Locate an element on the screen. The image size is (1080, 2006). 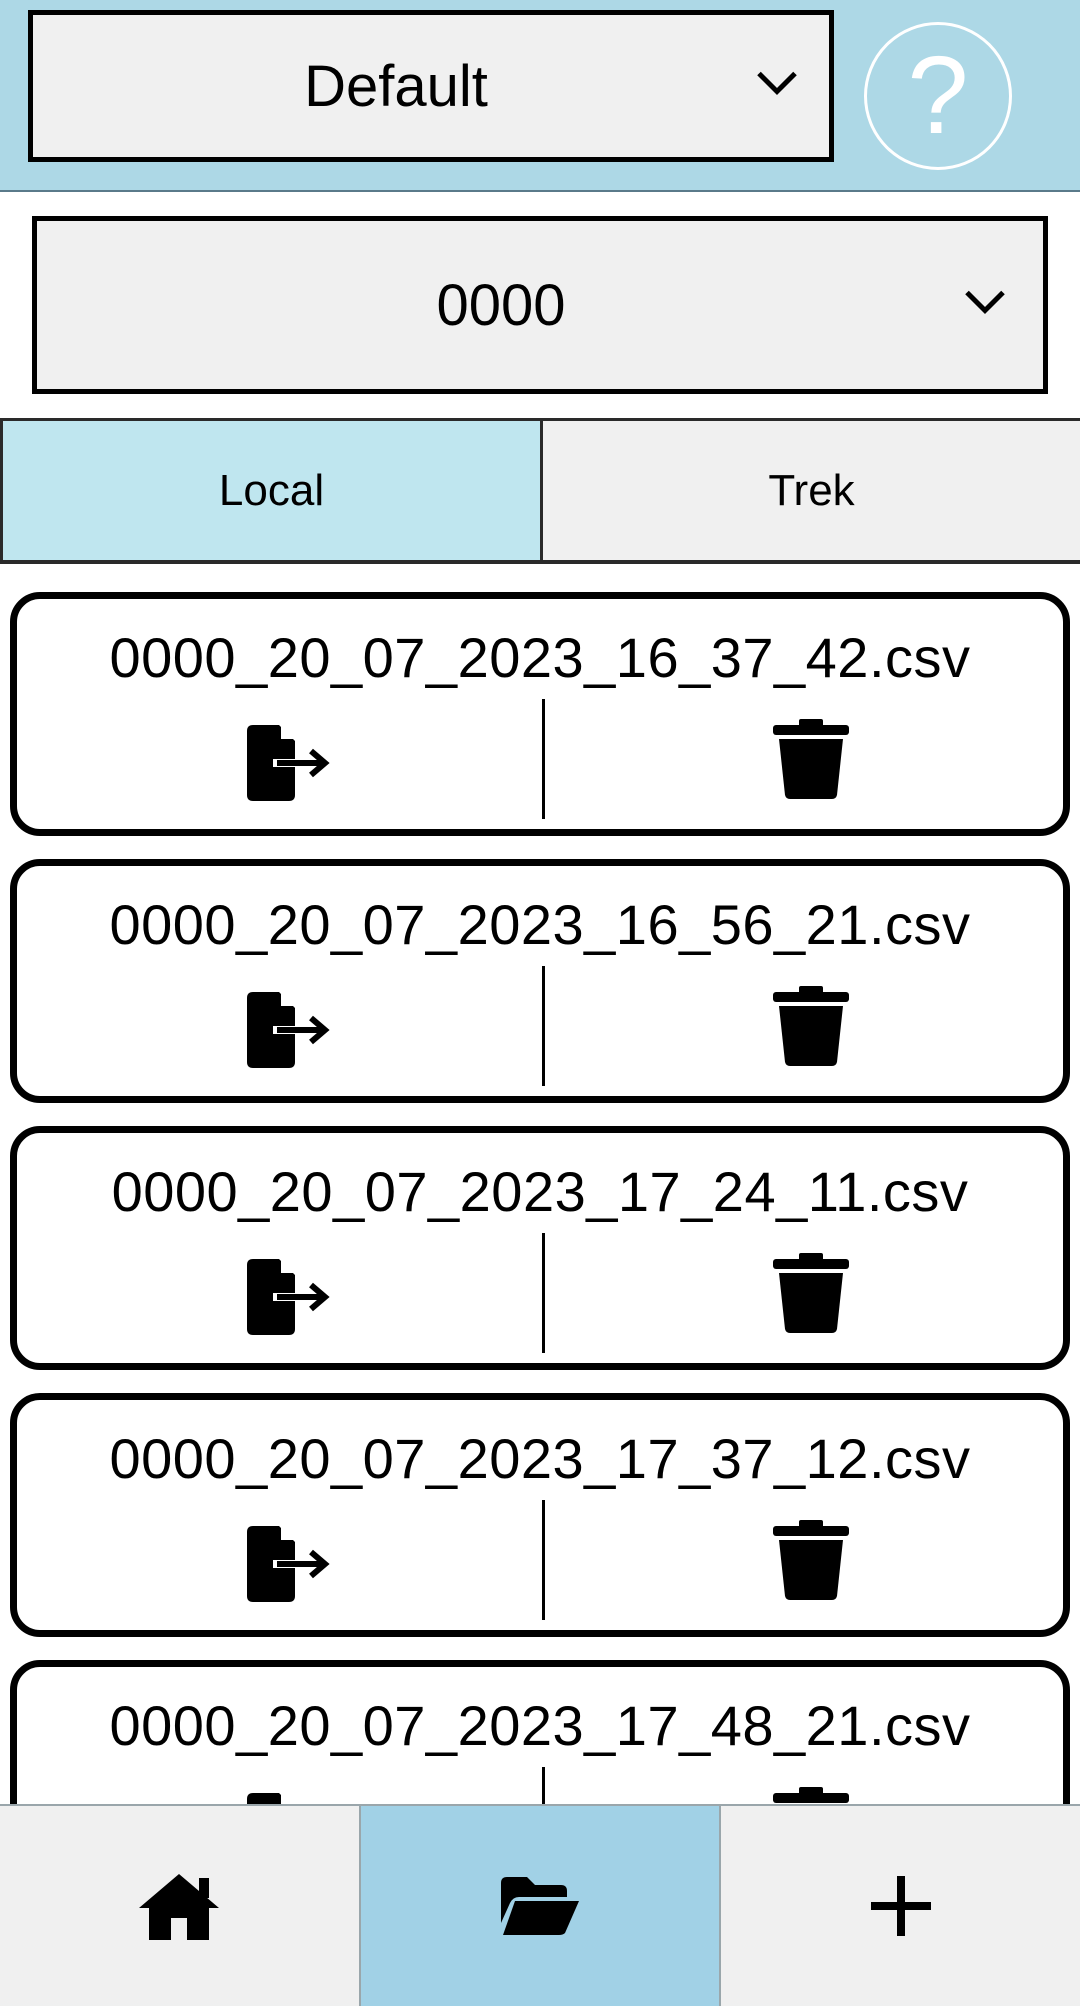
top-header: Default ? is located at coordinates (540, 96).